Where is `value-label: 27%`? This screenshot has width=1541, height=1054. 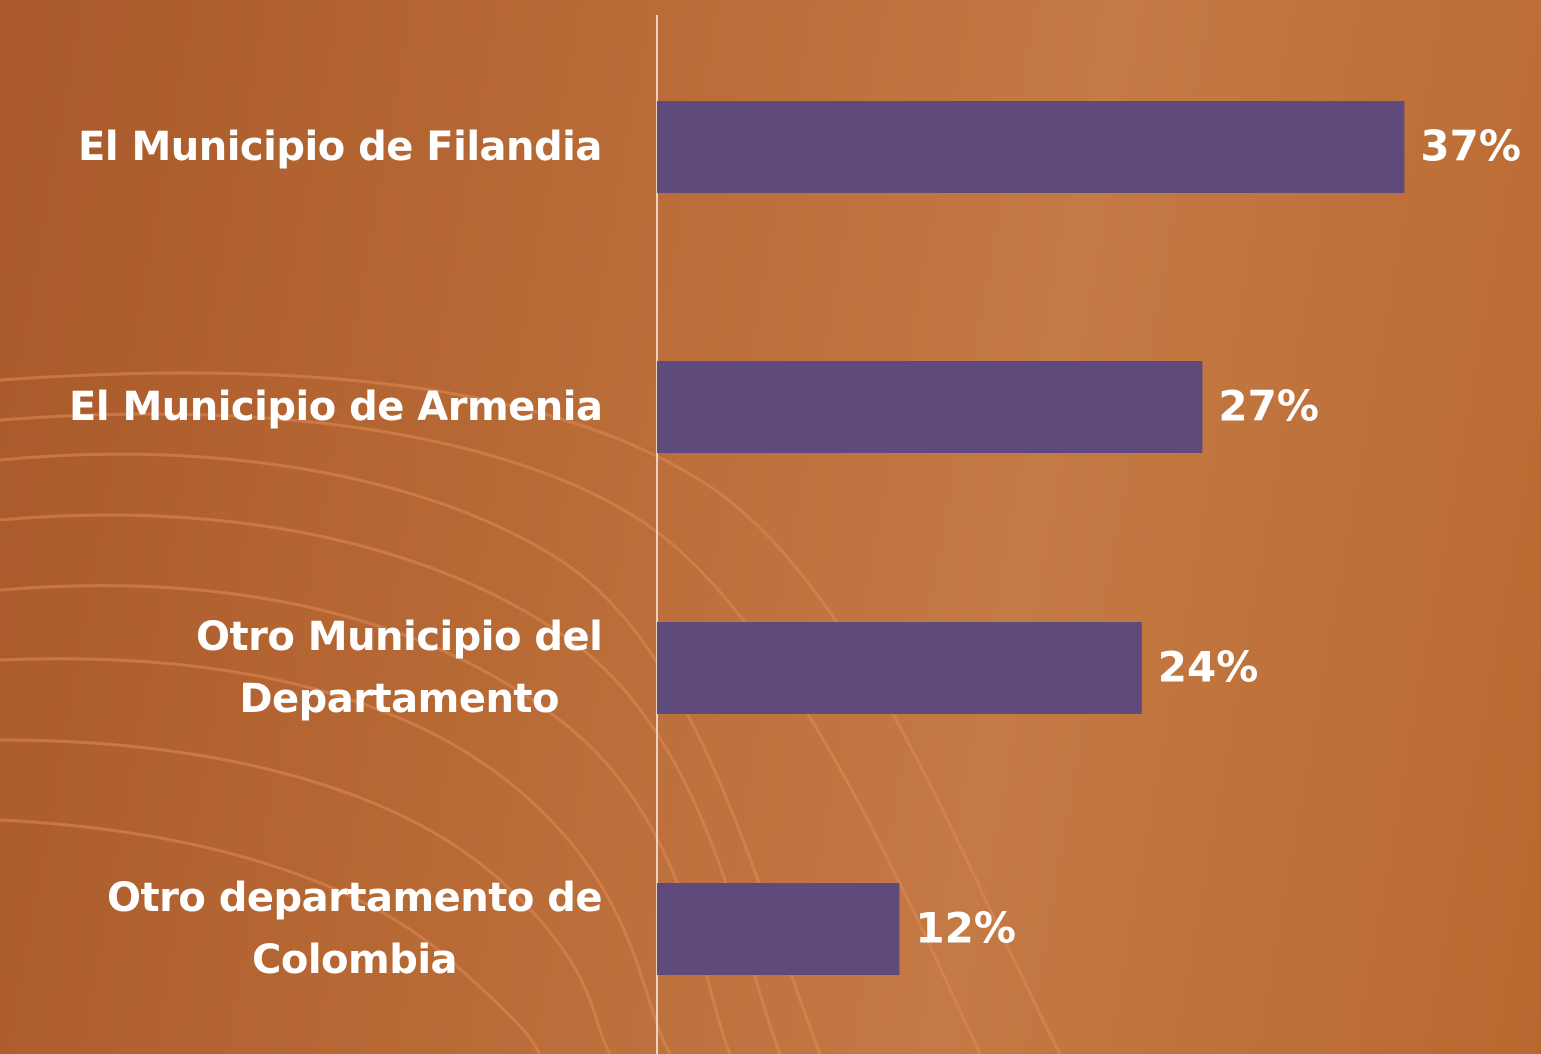
value-label: 27% is located at coordinates (1268, 406).